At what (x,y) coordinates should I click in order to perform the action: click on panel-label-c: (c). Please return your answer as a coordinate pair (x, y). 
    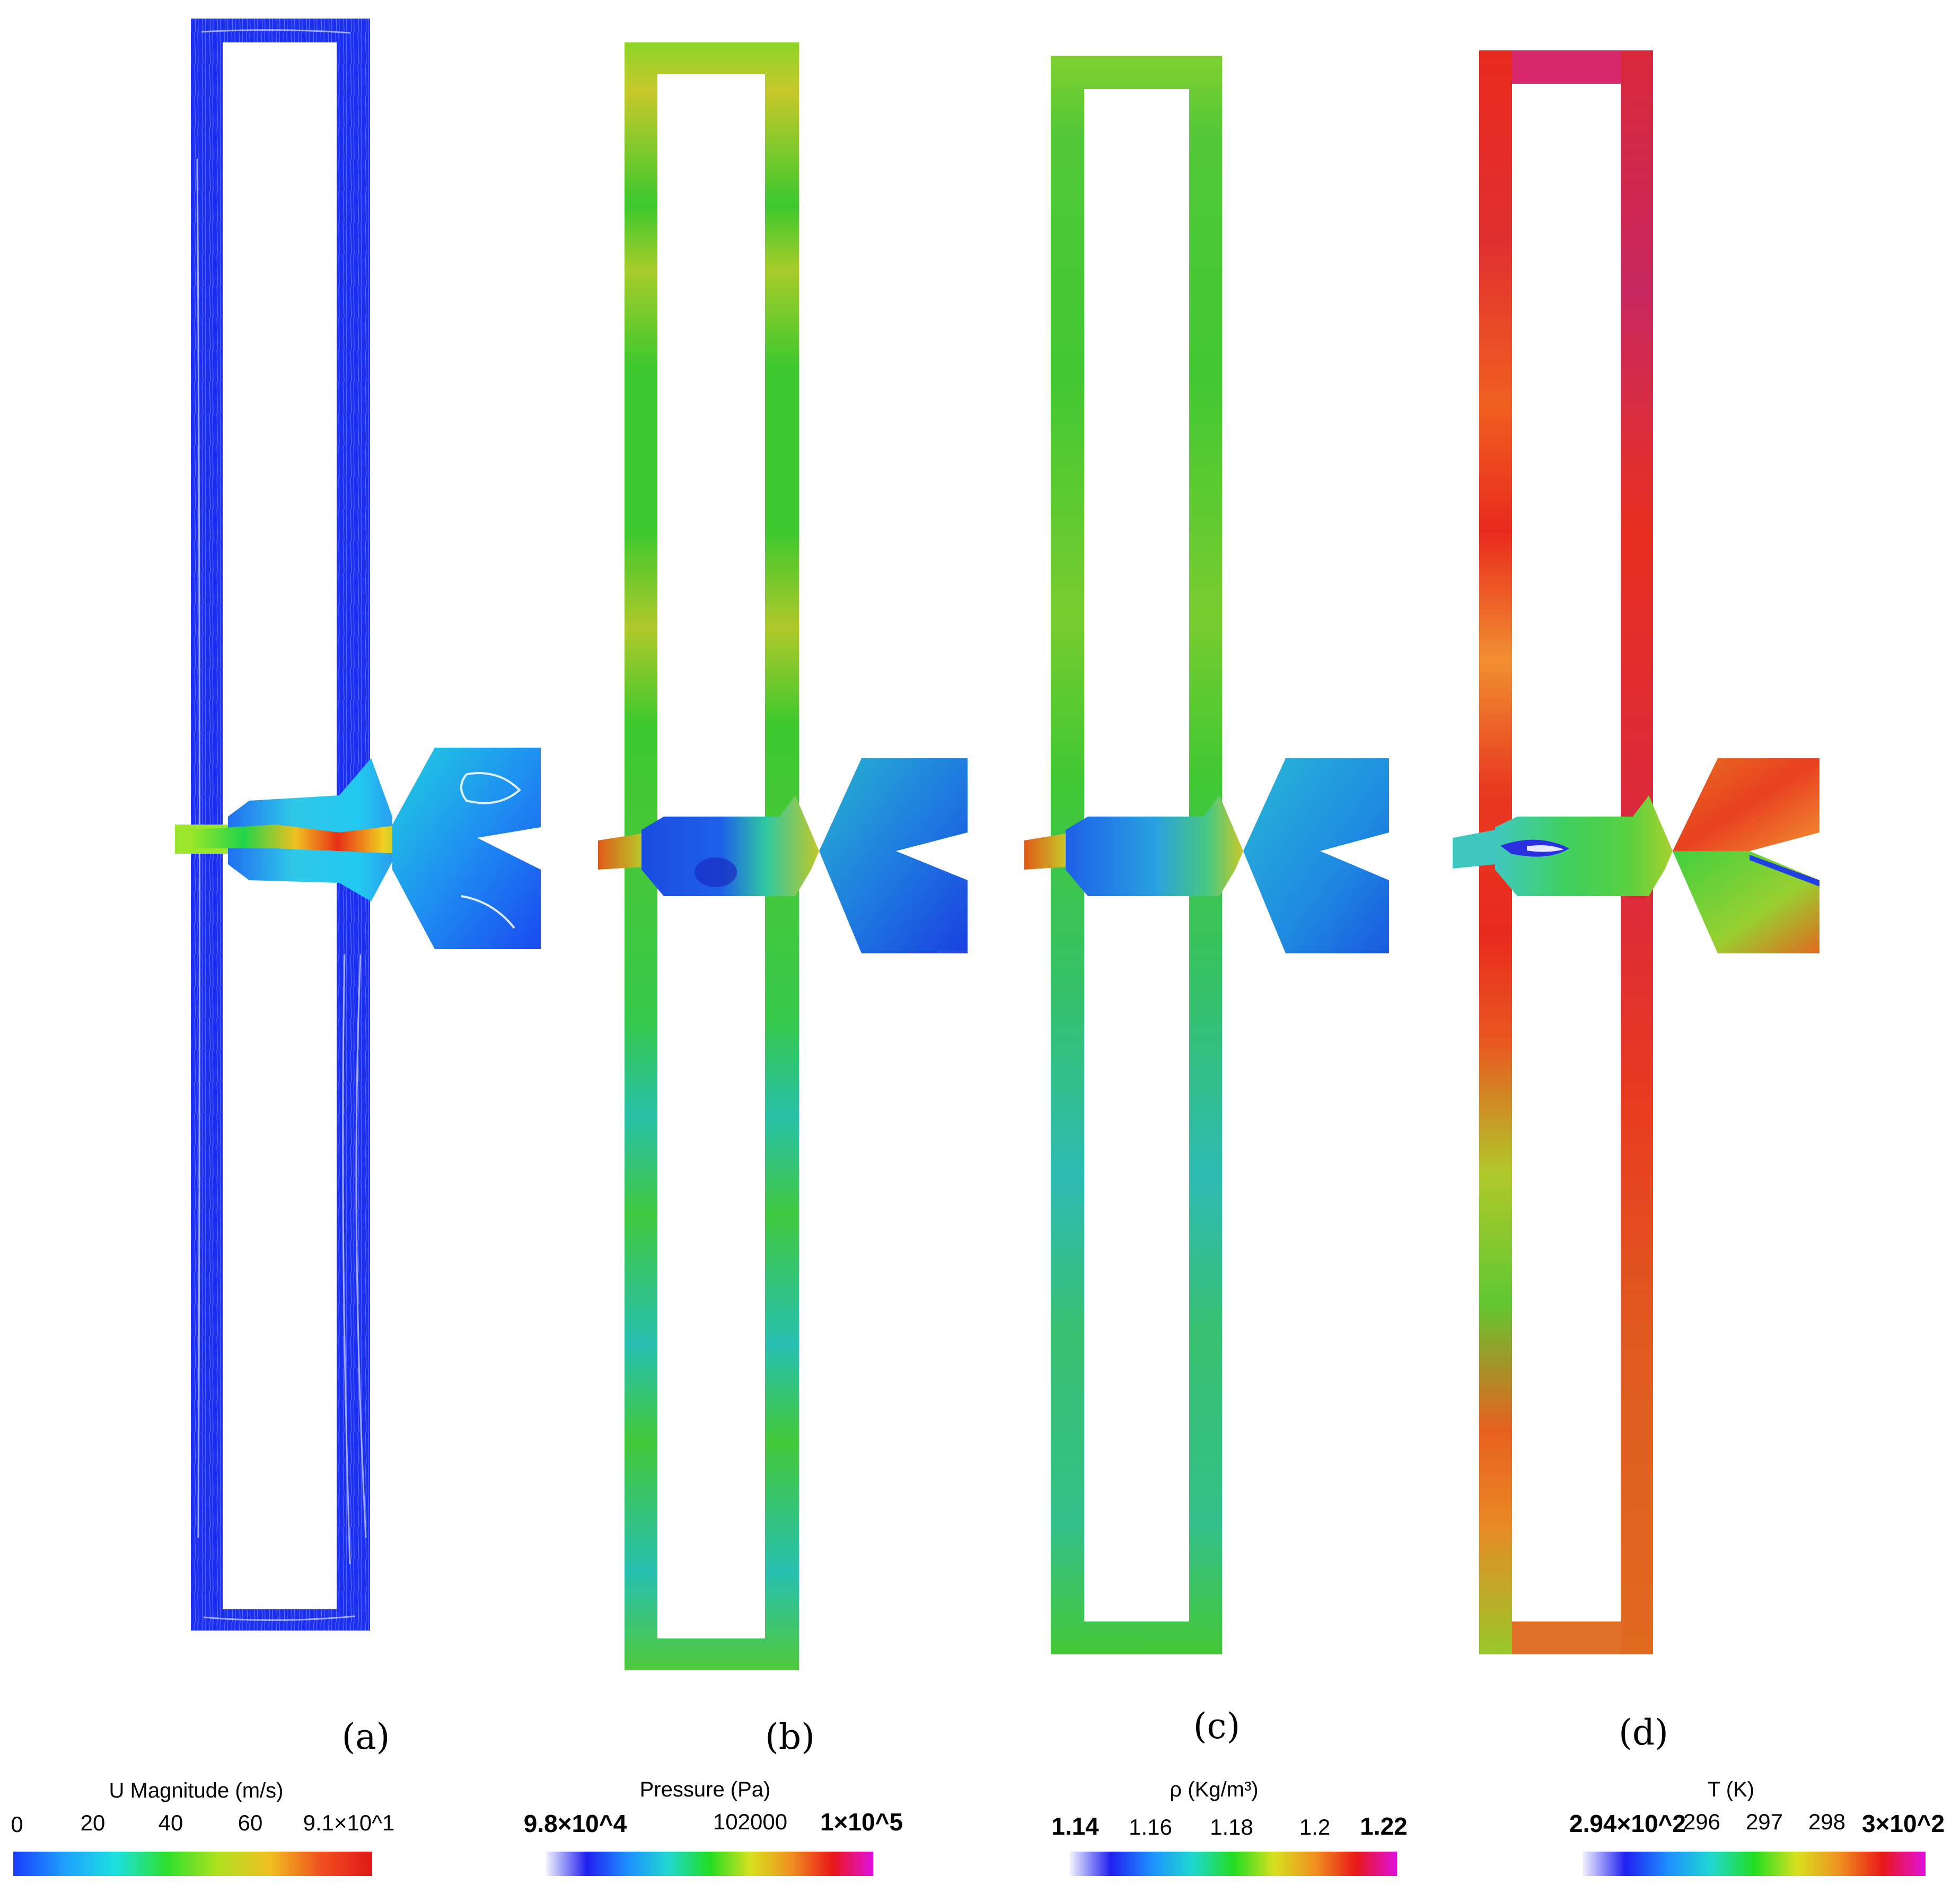
    Looking at the image, I should click on (1216, 1726).